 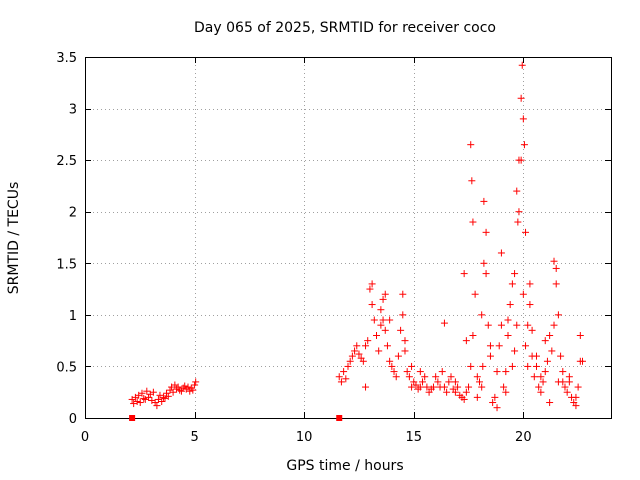 What do you see at coordinates (413, 437) in the screenshot?
I see `x-tick-label: 15` at bounding box center [413, 437].